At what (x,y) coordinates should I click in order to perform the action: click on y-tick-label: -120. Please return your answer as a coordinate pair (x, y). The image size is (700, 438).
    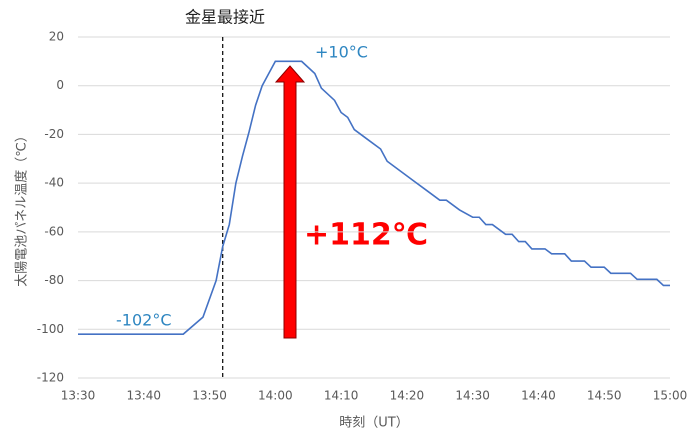
    Looking at the image, I should click on (50, 378).